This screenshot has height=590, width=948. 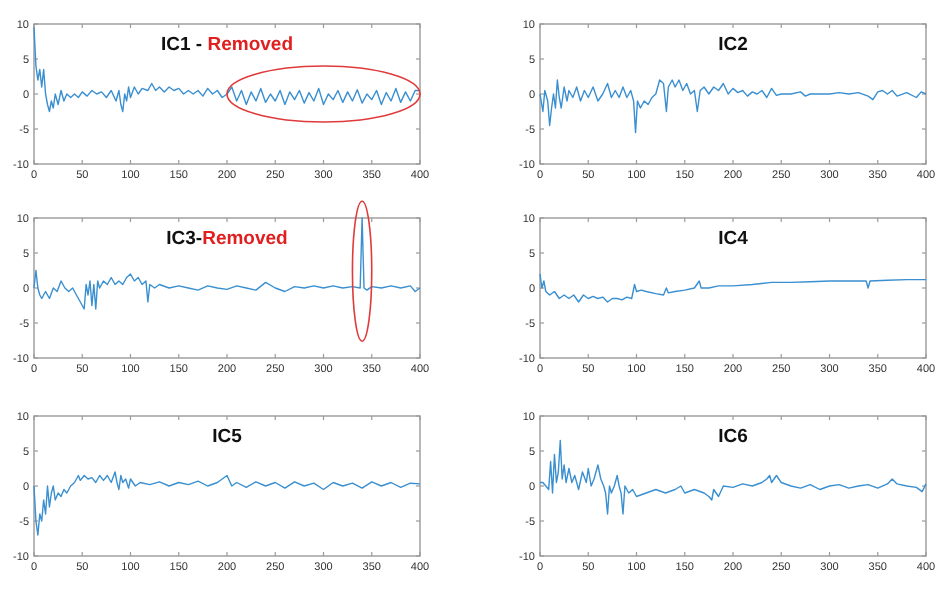 What do you see at coordinates (733, 437) in the screenshot?
I see `text: IC6` at bounding box center [733, 437].